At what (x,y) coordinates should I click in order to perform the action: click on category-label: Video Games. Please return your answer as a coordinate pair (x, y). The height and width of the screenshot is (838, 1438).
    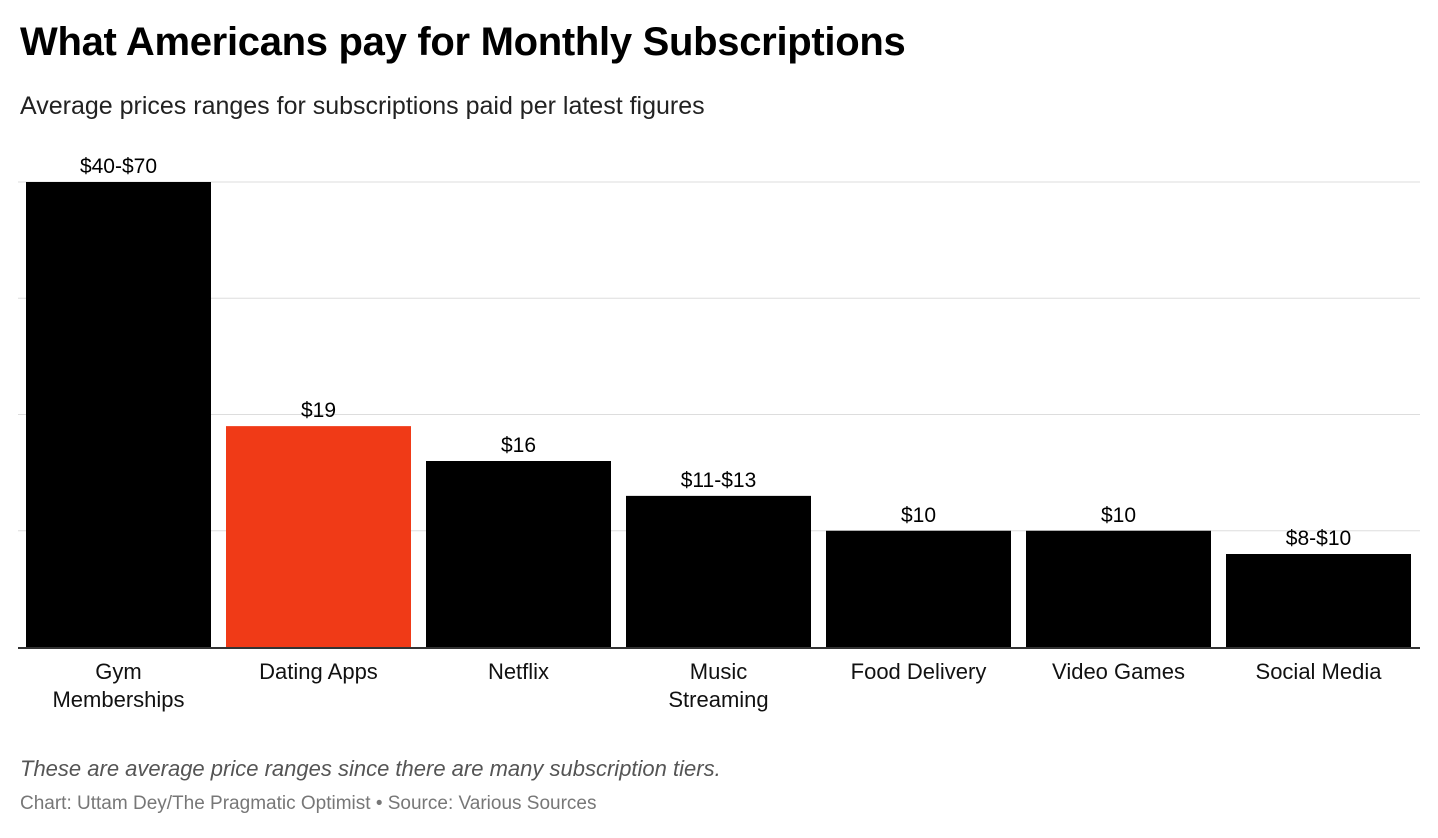
    Looking at the image, I should click on (1118, 671).